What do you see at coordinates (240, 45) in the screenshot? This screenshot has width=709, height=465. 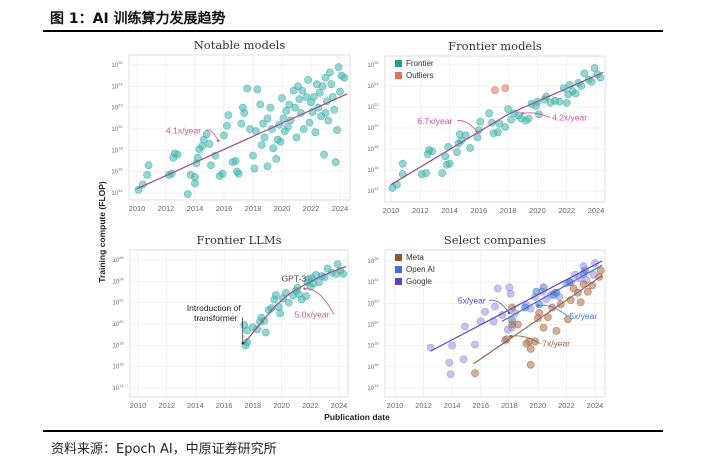 I see `panel-title: Notable models` at bounding box center [240, 45].